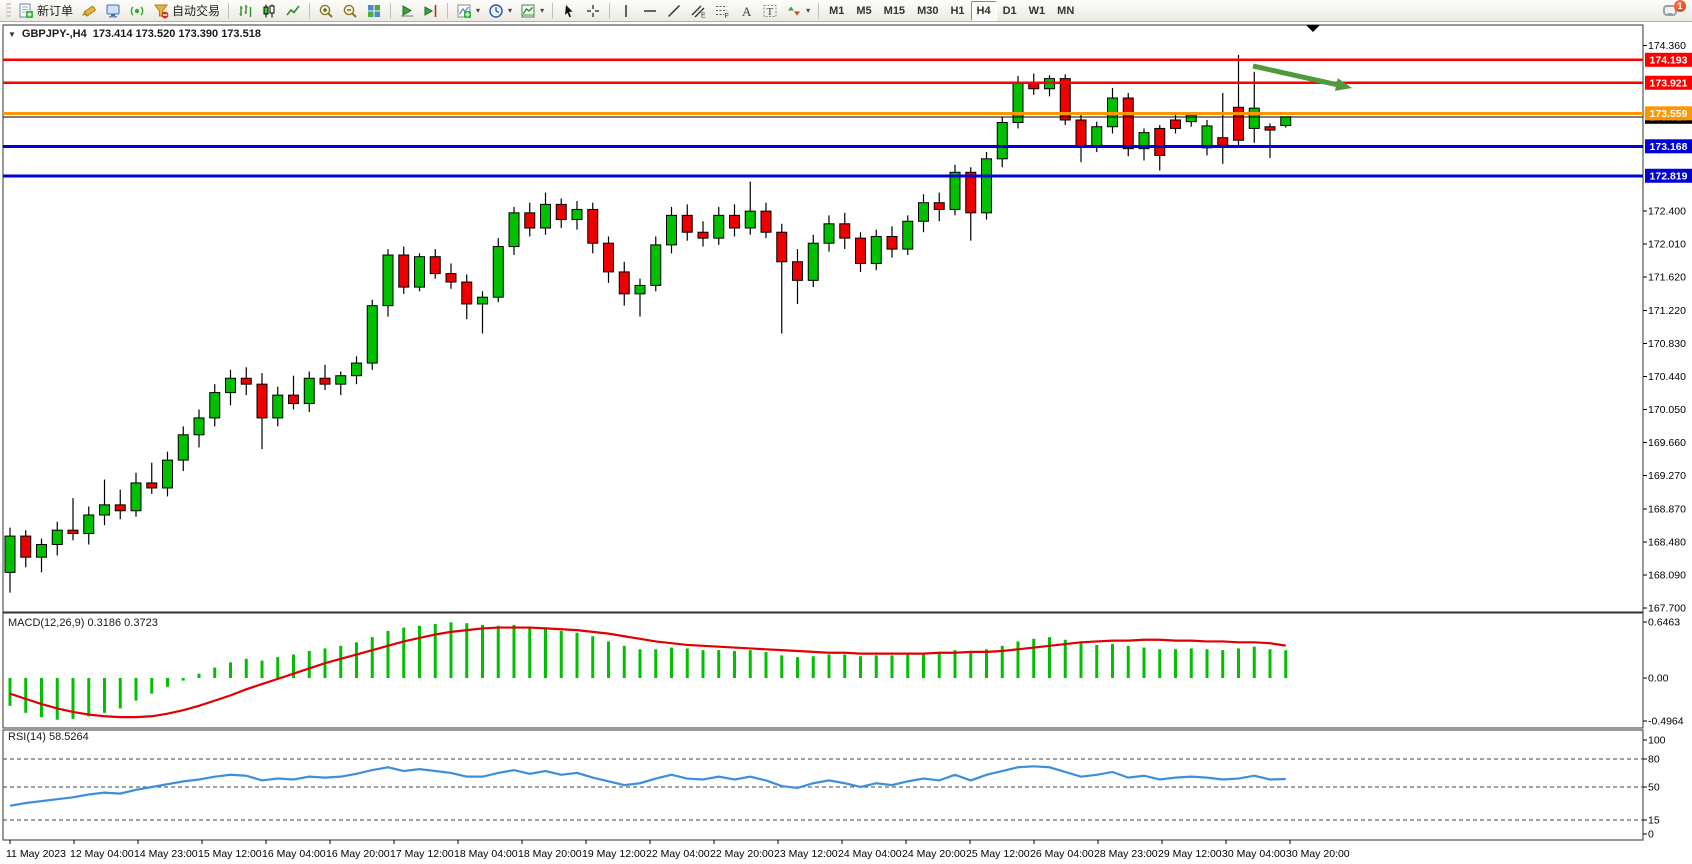 This screenshot has height=864, width=1692. What do you see at coordinates (113, 11) in the screenshot?
I see `charts-profile-button` at bounding box center [113, 11].